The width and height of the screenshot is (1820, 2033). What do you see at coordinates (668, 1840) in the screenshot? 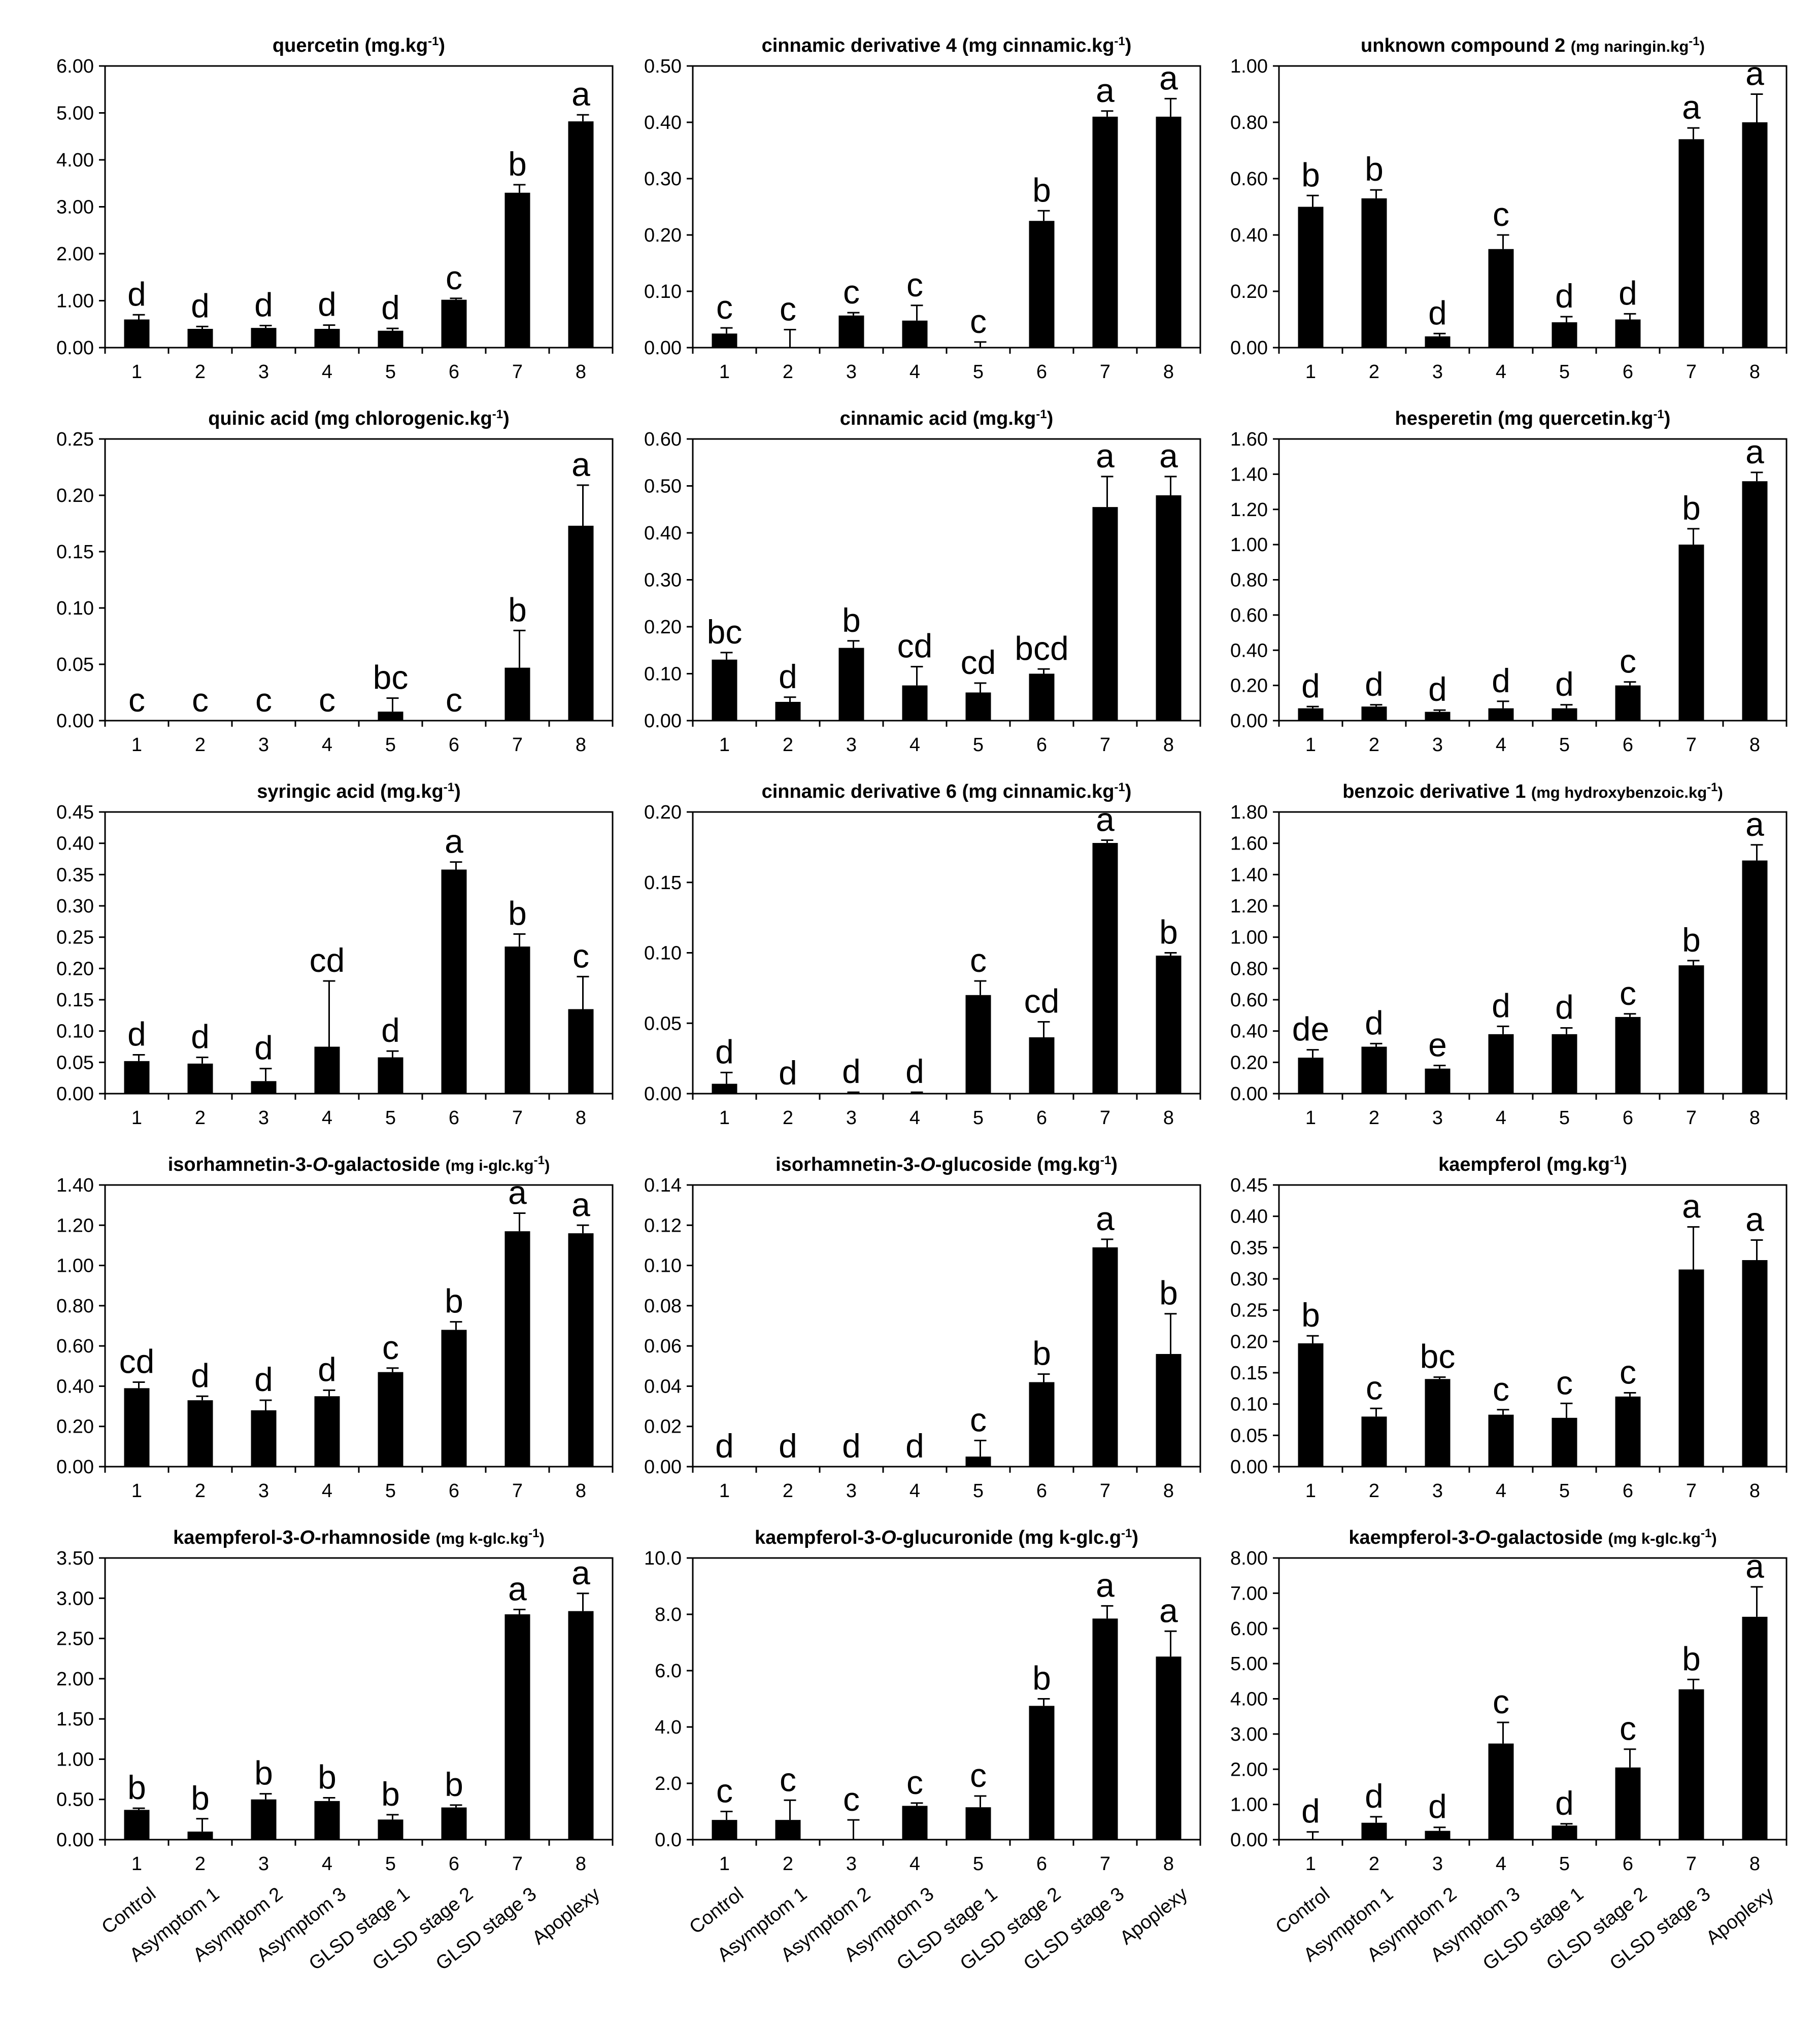
I see `y-tick-label: 0.0` at bounding box center [668, 1840].